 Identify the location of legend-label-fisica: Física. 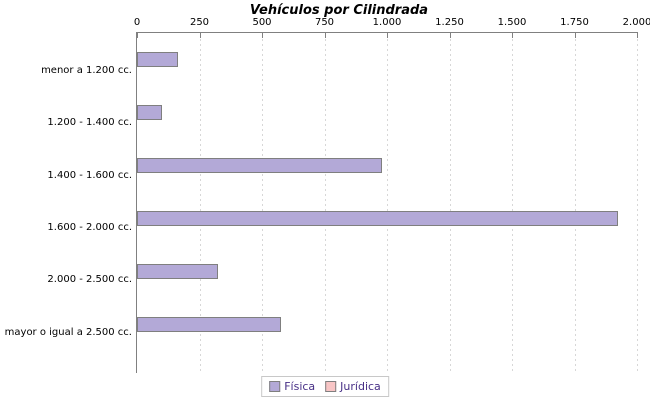
(300, 386).